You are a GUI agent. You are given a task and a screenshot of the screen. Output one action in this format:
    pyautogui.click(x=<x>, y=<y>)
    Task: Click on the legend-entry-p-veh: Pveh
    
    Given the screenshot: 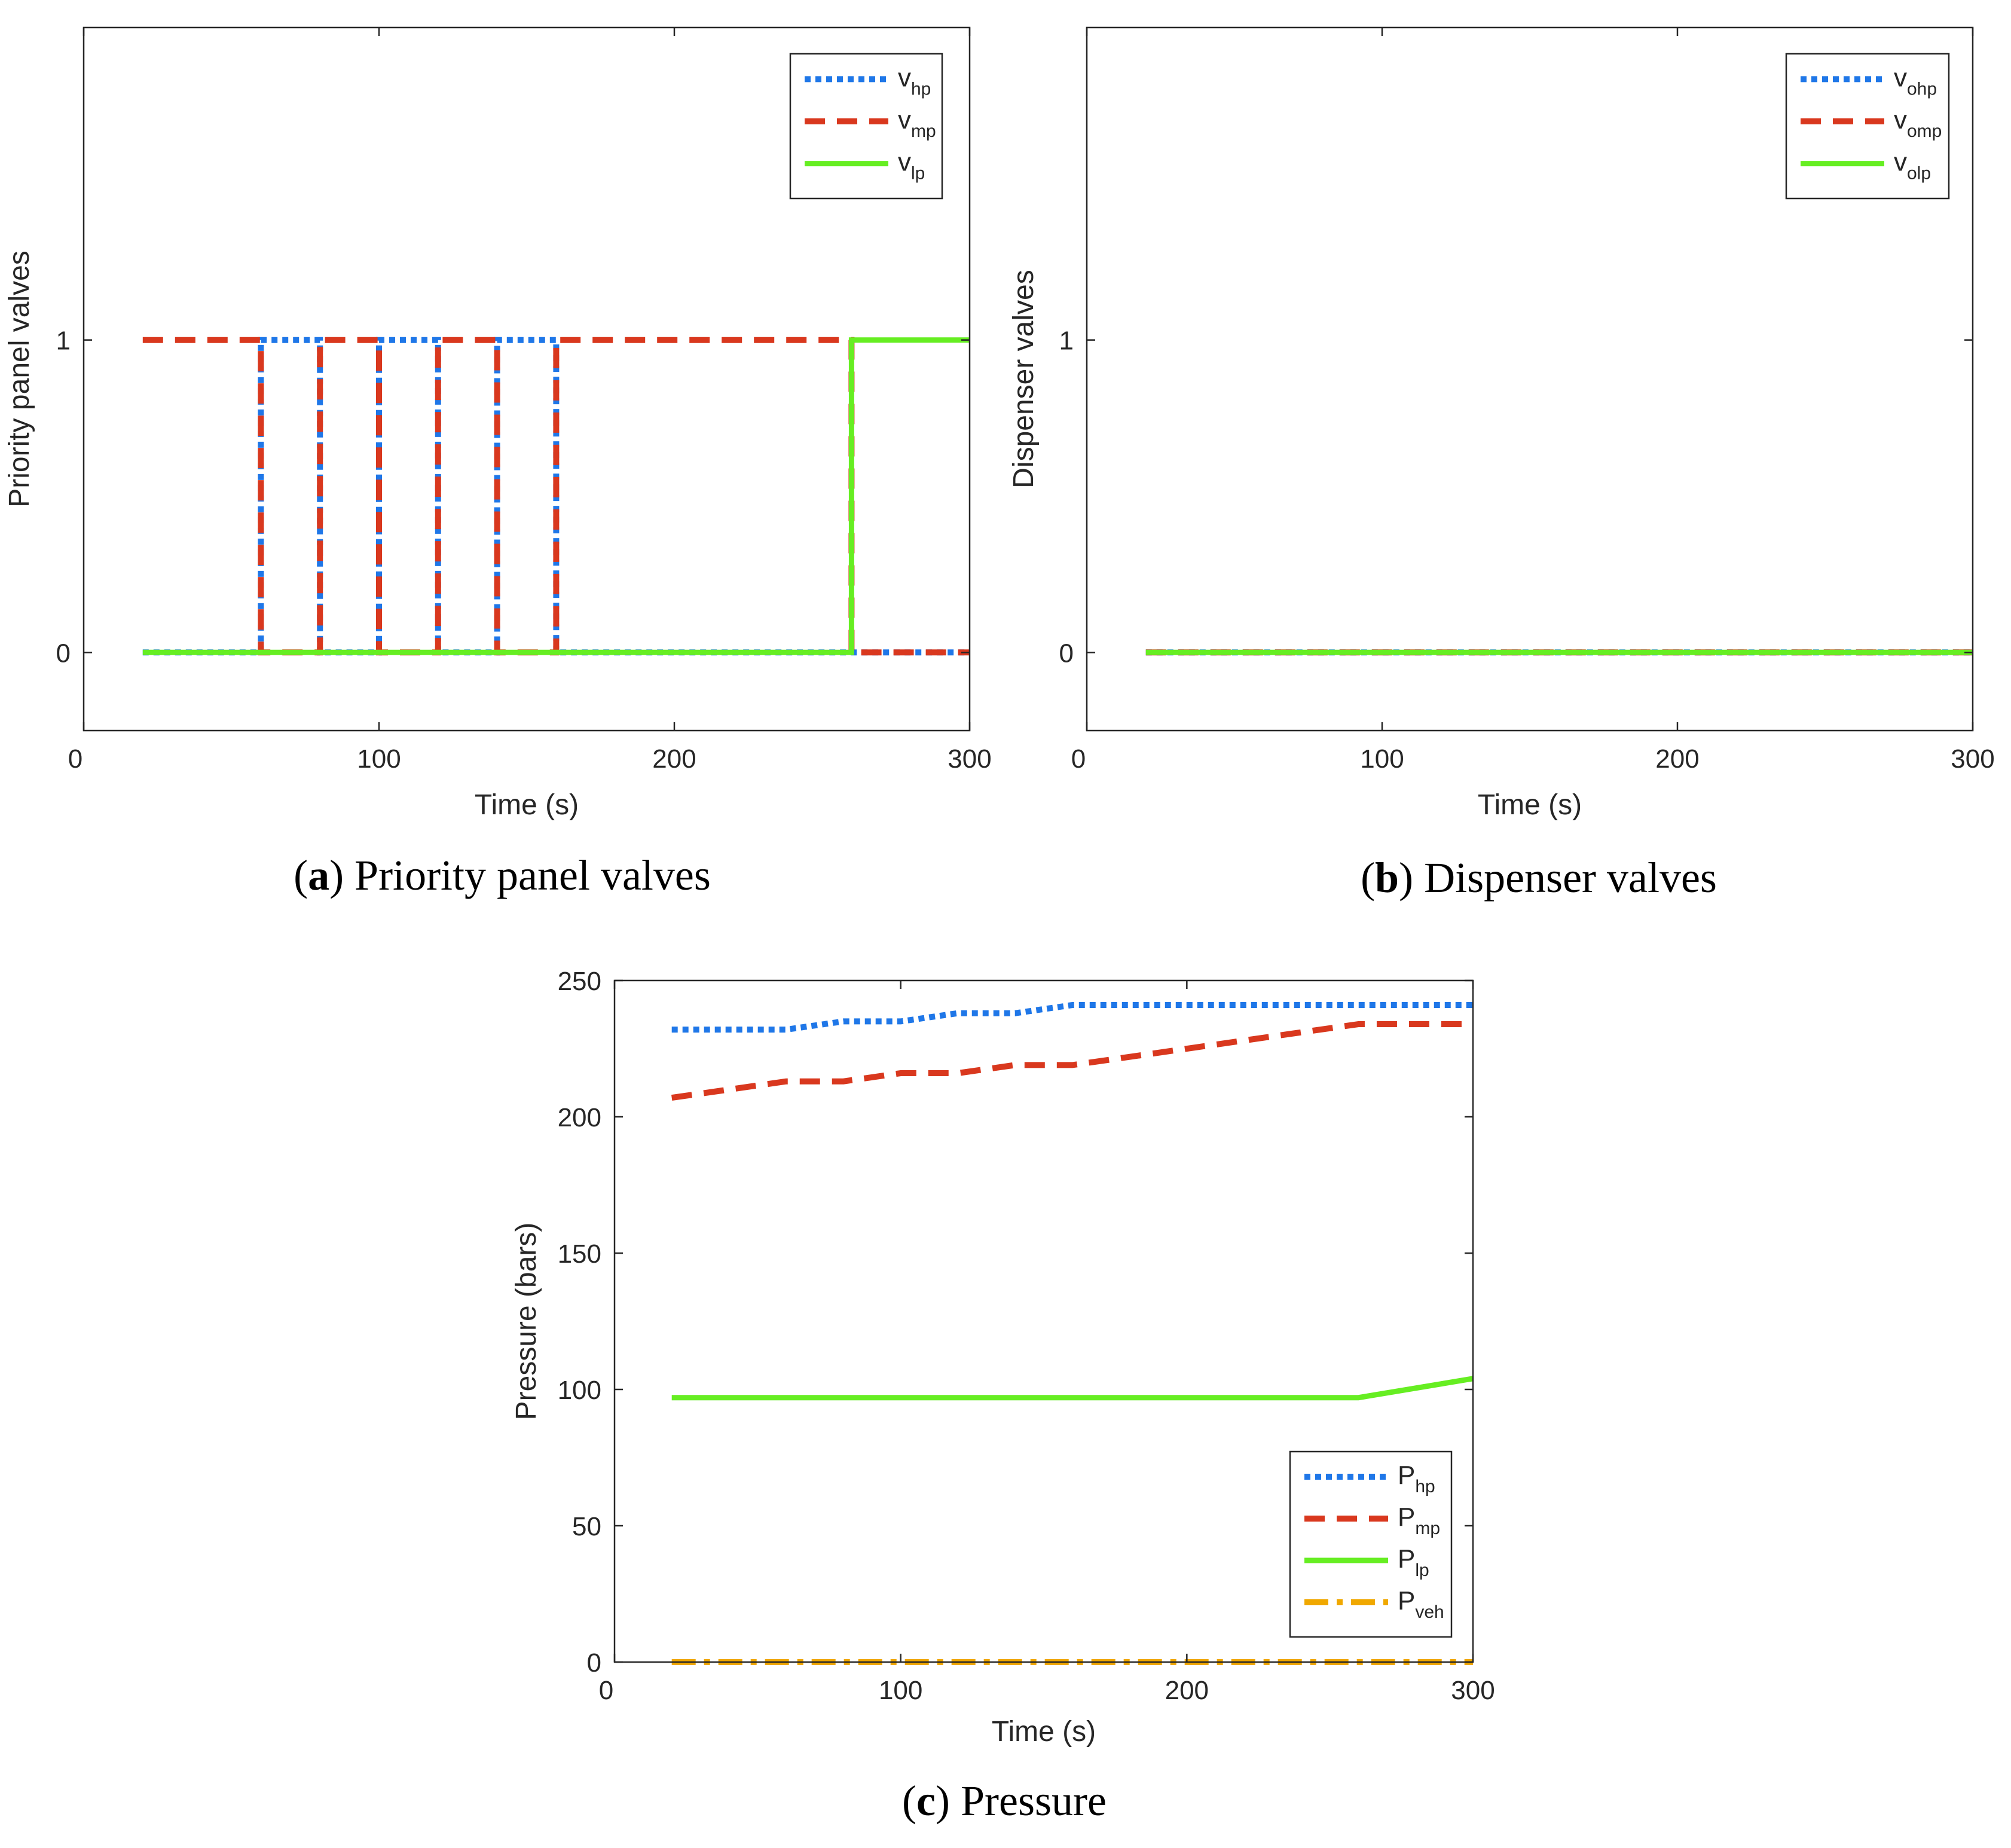 What is the action you would take?
    pyautogui.click(x=1421, y=1604)
    